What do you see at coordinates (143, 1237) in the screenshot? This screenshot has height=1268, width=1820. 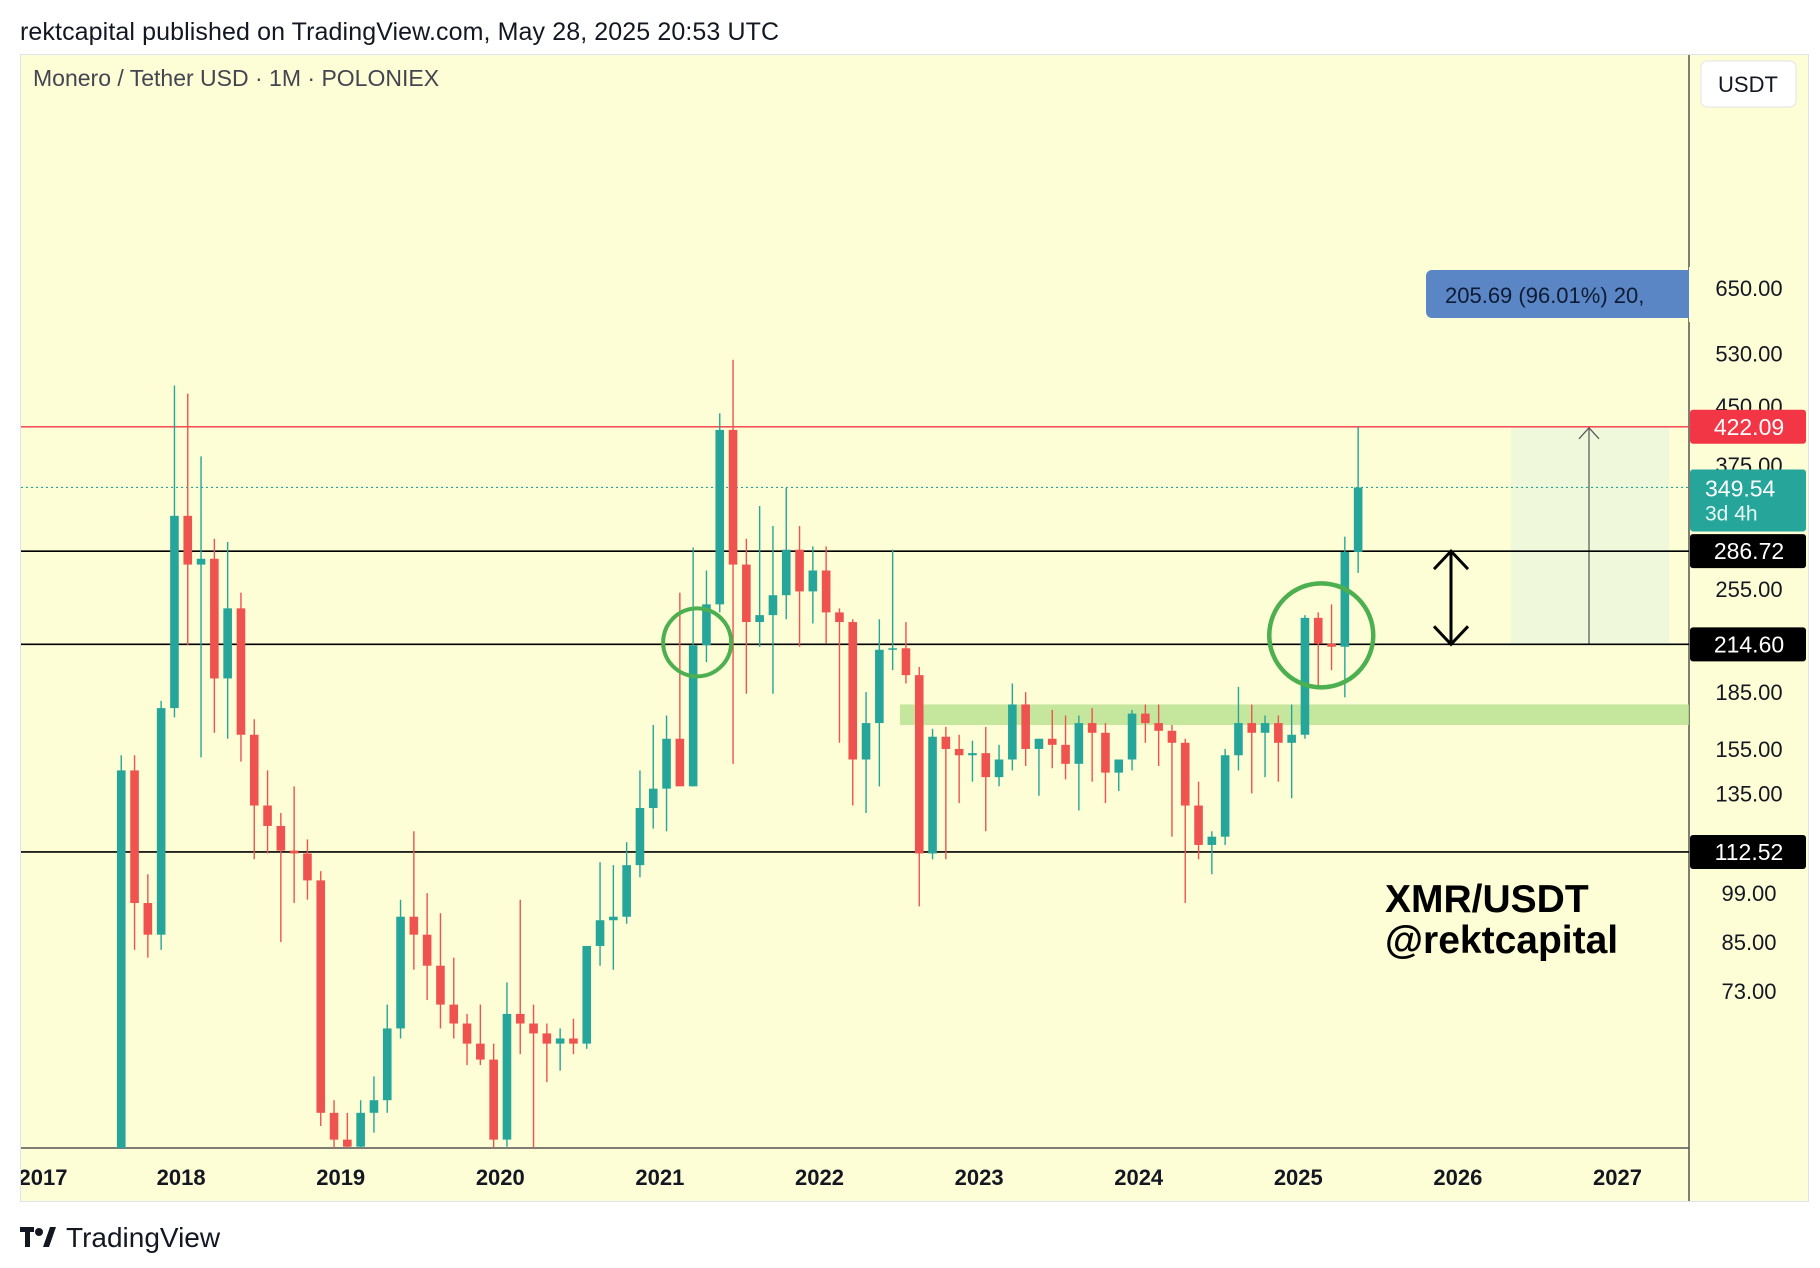 I see `brand-name: TradingView` at bounding box center [143, 1237].